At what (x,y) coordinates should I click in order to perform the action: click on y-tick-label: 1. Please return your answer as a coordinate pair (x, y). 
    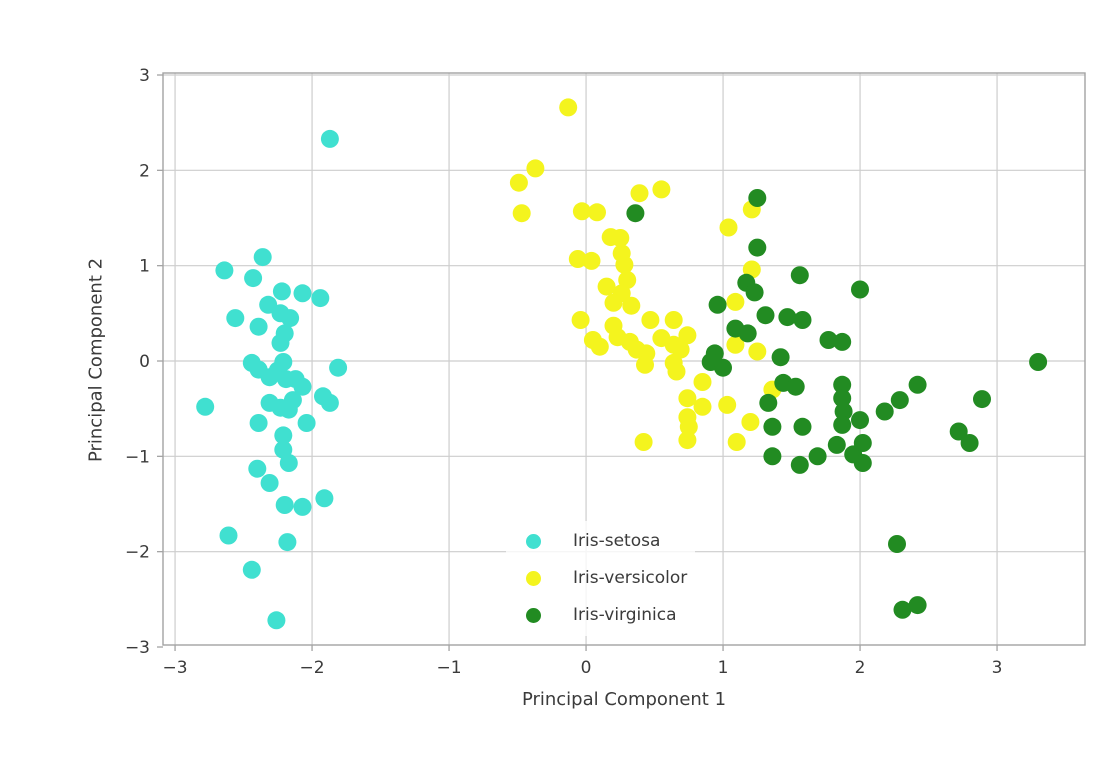
    Looking at the image, I should click on (144, 267).